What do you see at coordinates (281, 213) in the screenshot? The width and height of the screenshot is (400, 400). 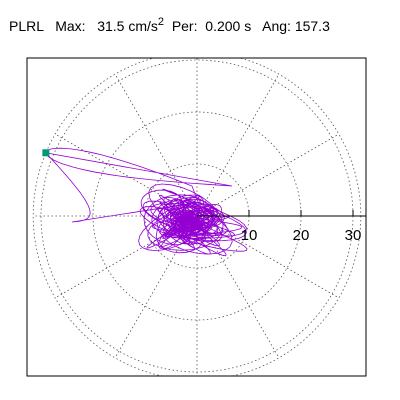 I see `radial-axis` at bounding box center [281, 213].